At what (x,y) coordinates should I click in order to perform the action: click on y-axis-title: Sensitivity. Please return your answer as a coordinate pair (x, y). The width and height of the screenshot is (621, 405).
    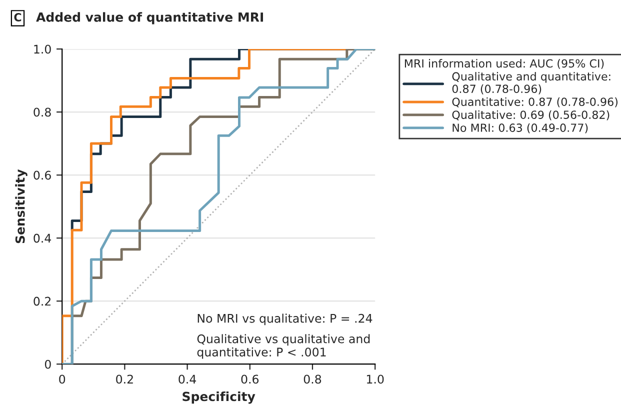
    Looking at the image, I should click on (21, 206).